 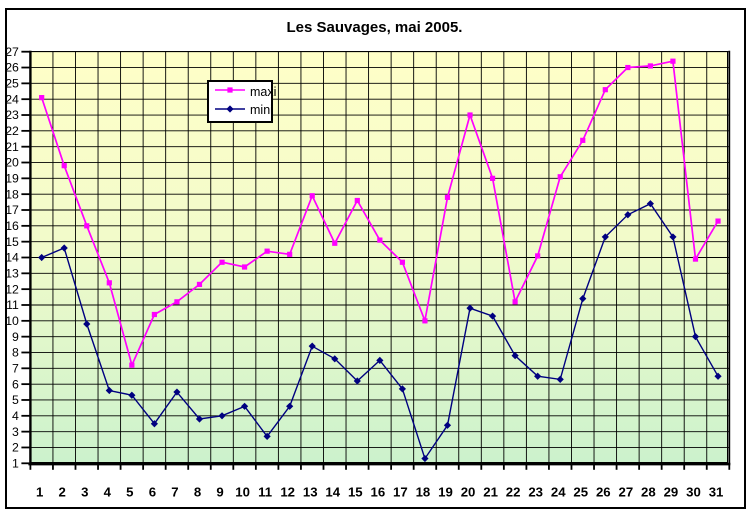 I want to click on legend-item-mini: mini, so click(x=243, y=111).